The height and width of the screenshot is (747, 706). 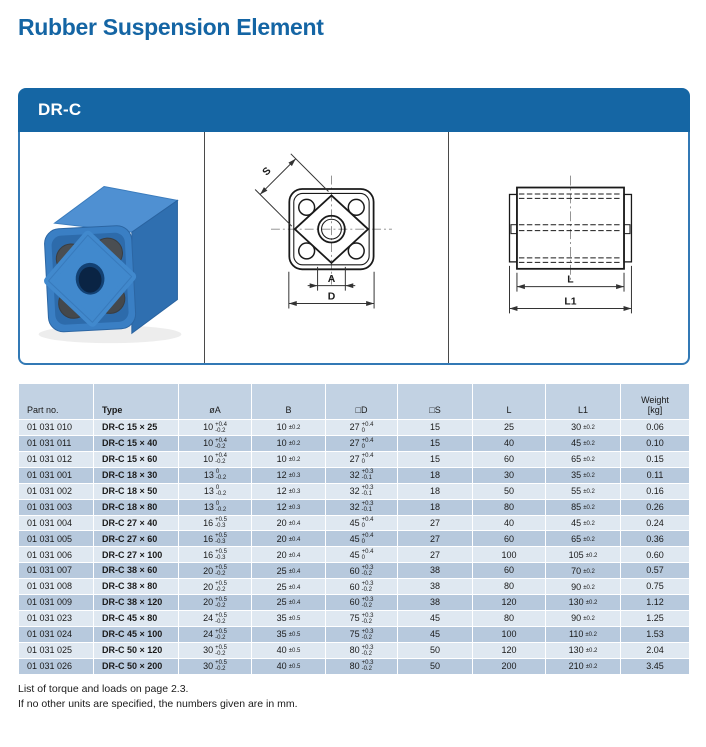 What do you see at coordinates (509, 507) in the screenshot?
I see `cell-L: 80` at bounding box center [509, 507].